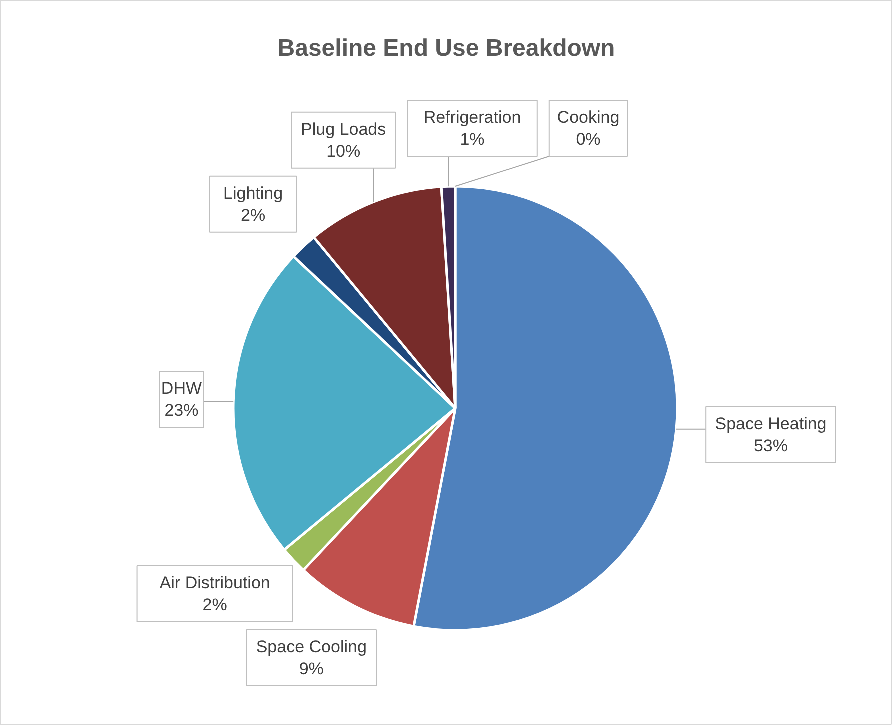 The height and width of the screenshot is (727, 894). What do you see at coordinates (588, 117) in the screenshot?
I see `category-label: Cooking` at bounding box center [588, 117].